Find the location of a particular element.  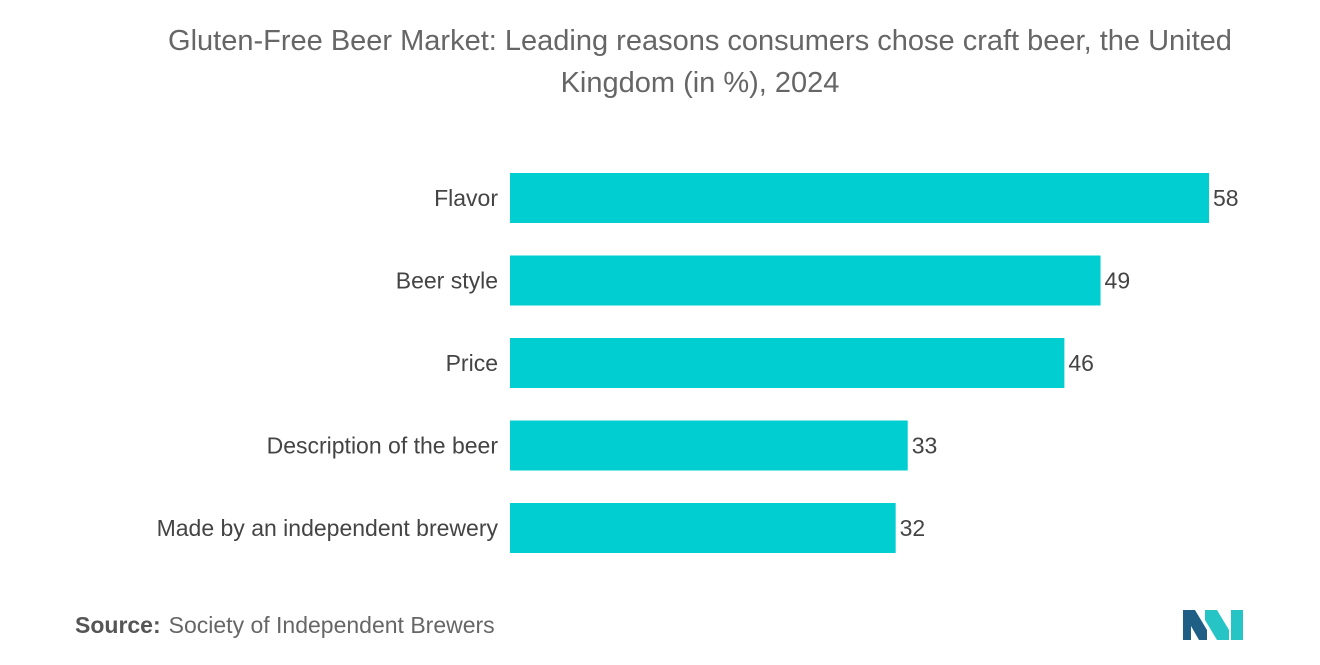

source-value: Society of Independent Brewers is located at coordinates (331, 625).